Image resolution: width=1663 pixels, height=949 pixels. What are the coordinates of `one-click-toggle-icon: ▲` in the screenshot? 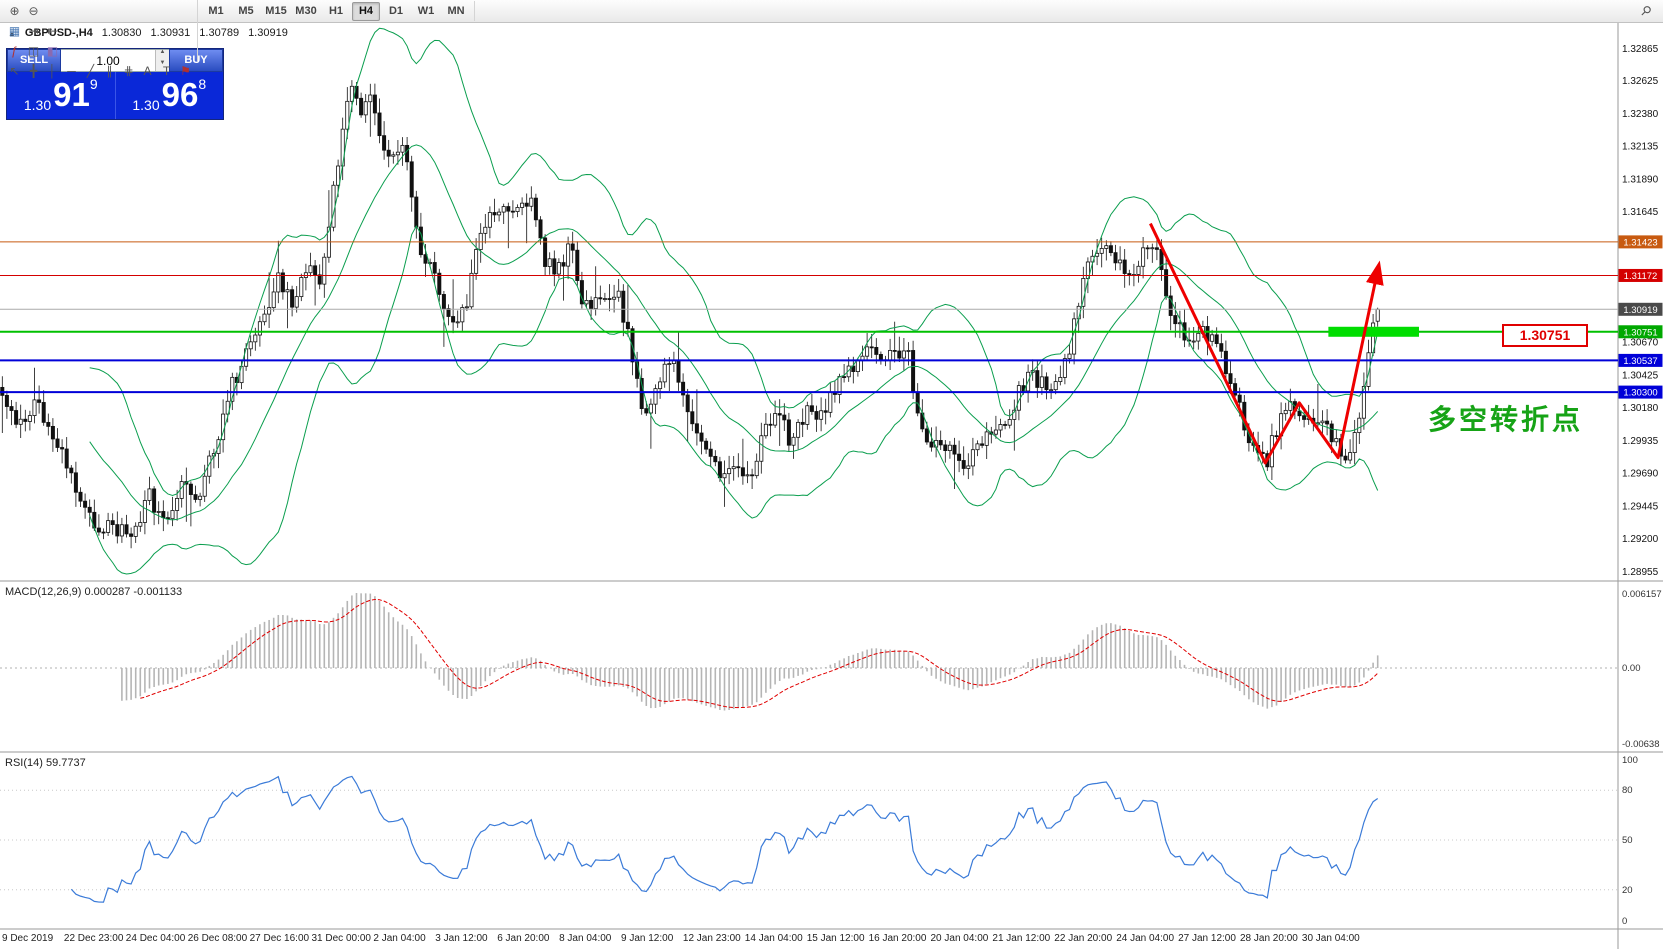 It's located at (12, 33).